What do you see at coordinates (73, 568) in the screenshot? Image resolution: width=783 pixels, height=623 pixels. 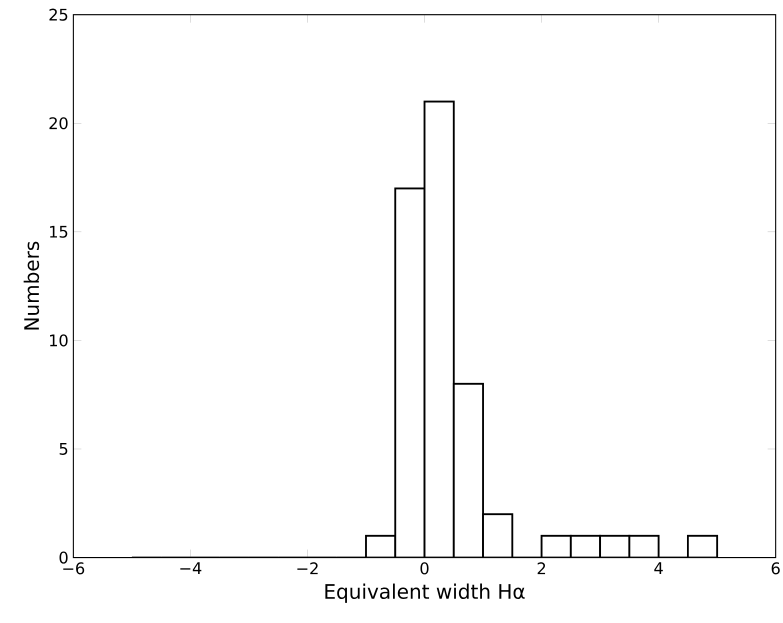 I see `x-tick-label: −6` at bounding box center [73, 568].